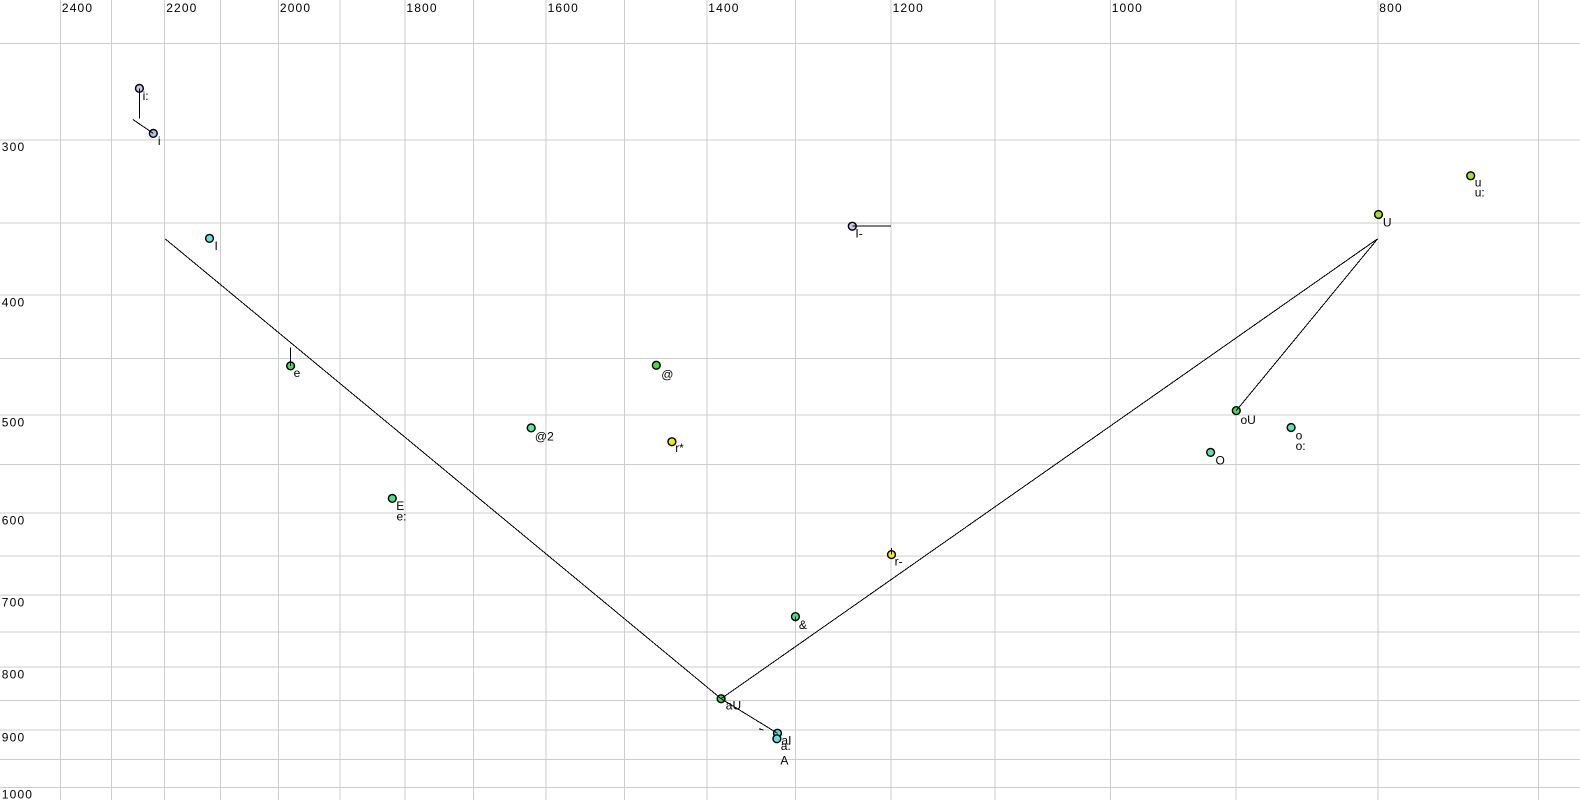 The width and height of the screenshot is (1580, 800). I want to click on svg-text: 600, so click(13, 521).